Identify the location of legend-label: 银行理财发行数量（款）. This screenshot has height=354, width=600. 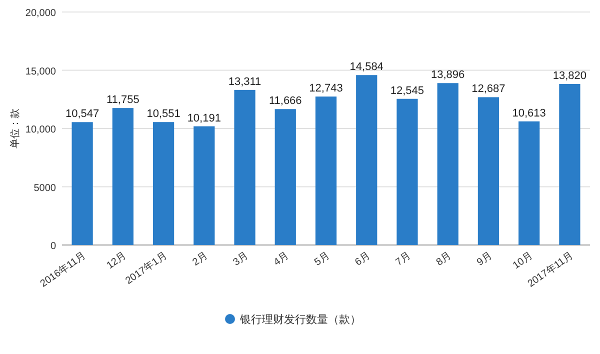
(300, 319).